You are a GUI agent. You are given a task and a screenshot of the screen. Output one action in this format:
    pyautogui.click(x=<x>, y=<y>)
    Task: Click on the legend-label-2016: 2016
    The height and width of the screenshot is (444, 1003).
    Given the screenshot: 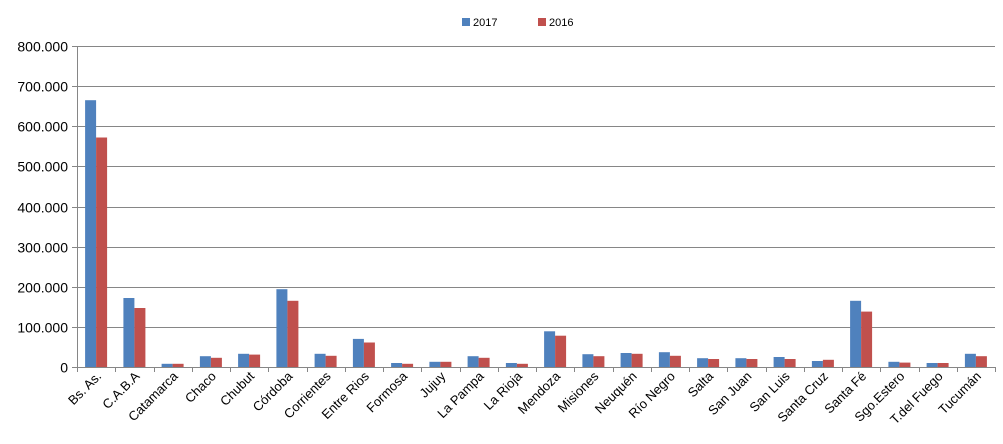 What is the action you would take?
    pyautogui.click(x=561, y=23)
    